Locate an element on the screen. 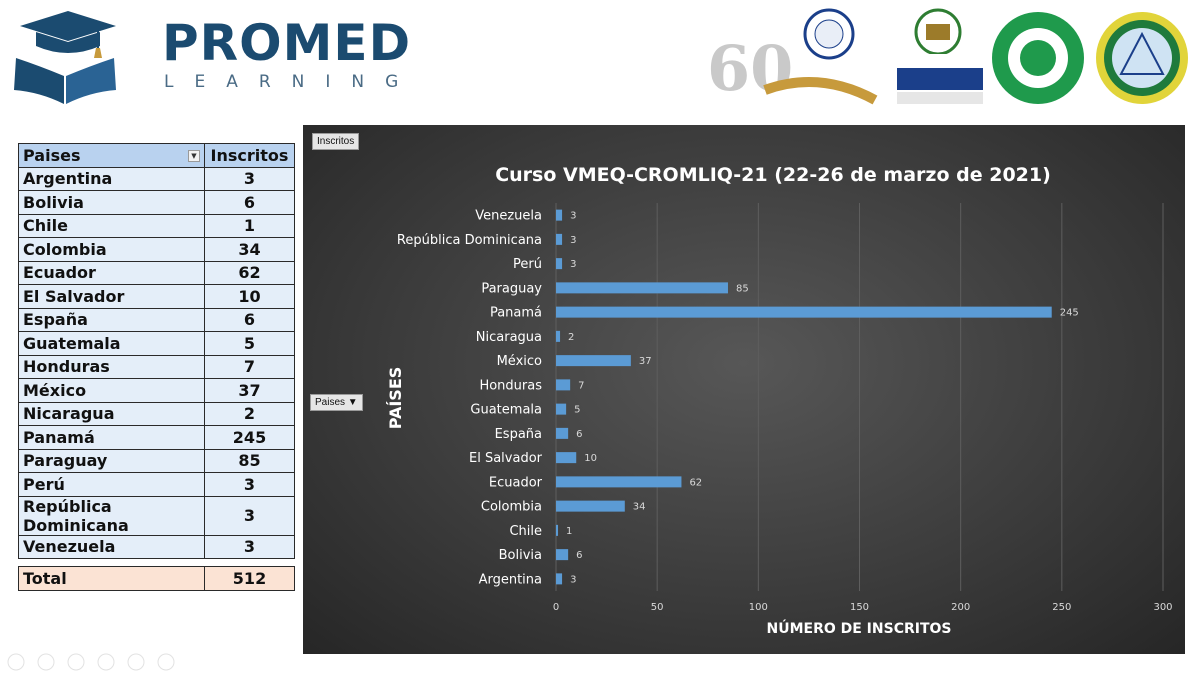 The height and width of the screenshot is (675, 1200). cell-country: Paraguay is located at coordinates (111, 460).